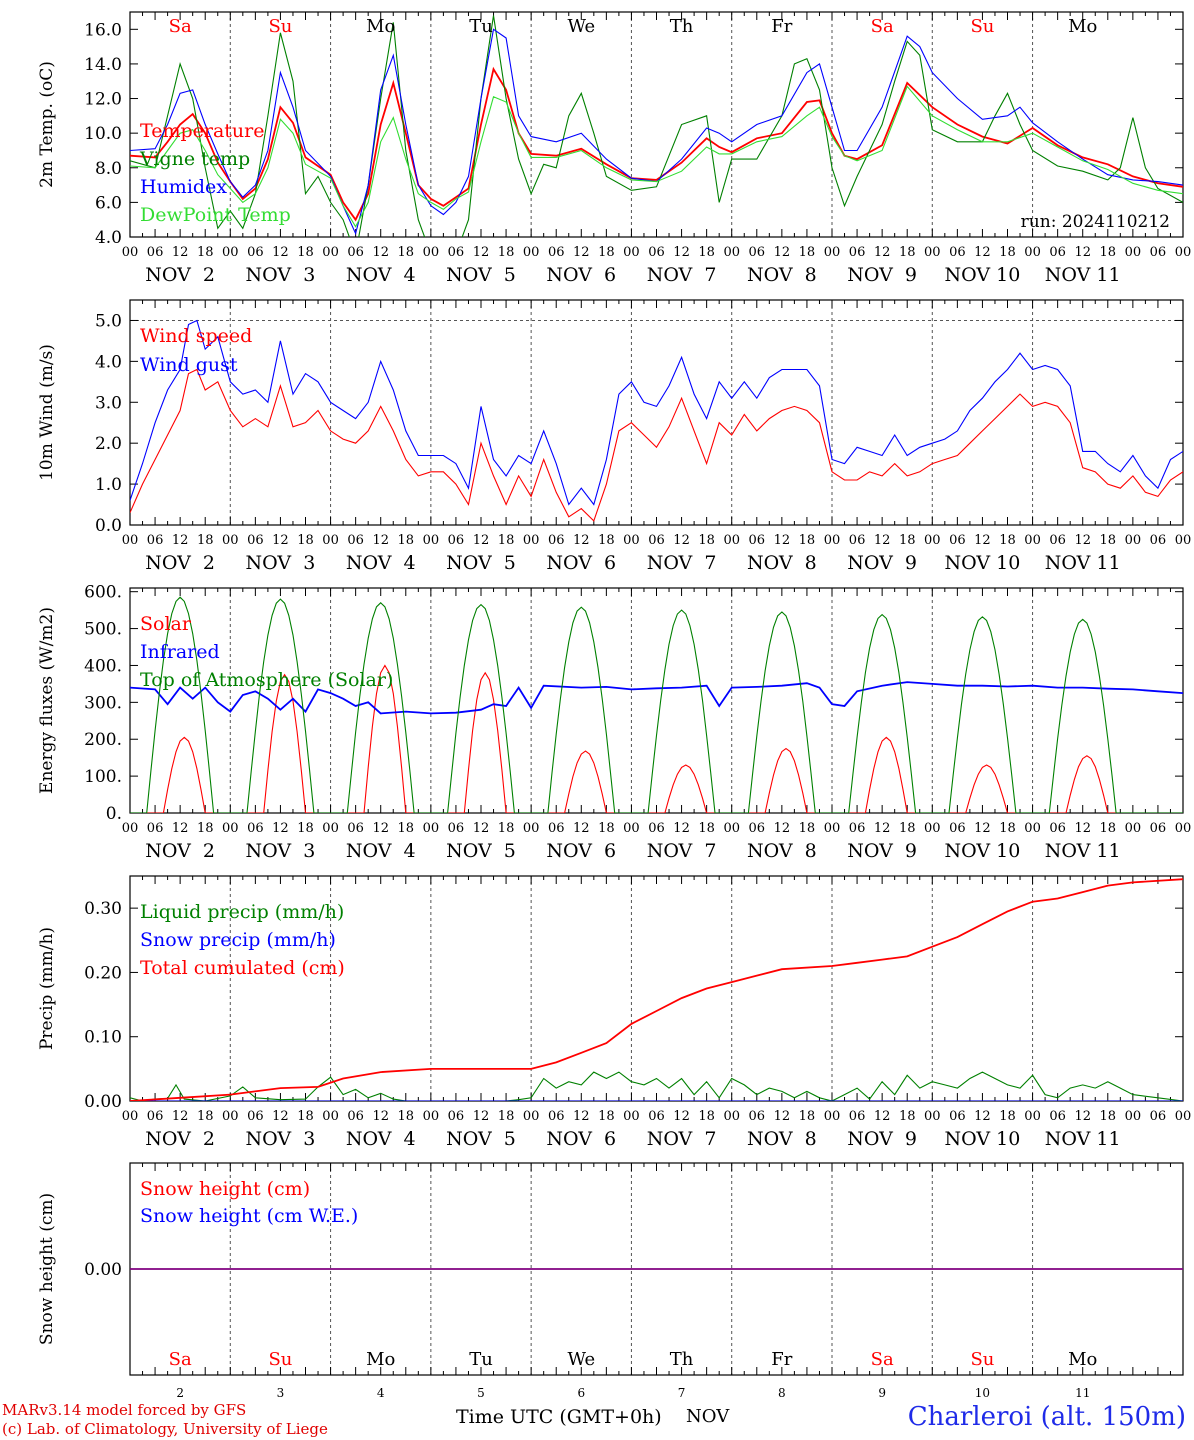 This screenshot has width=1194, height=1440. I want to click on legend-entry: Wind gust, so click(189, 365).